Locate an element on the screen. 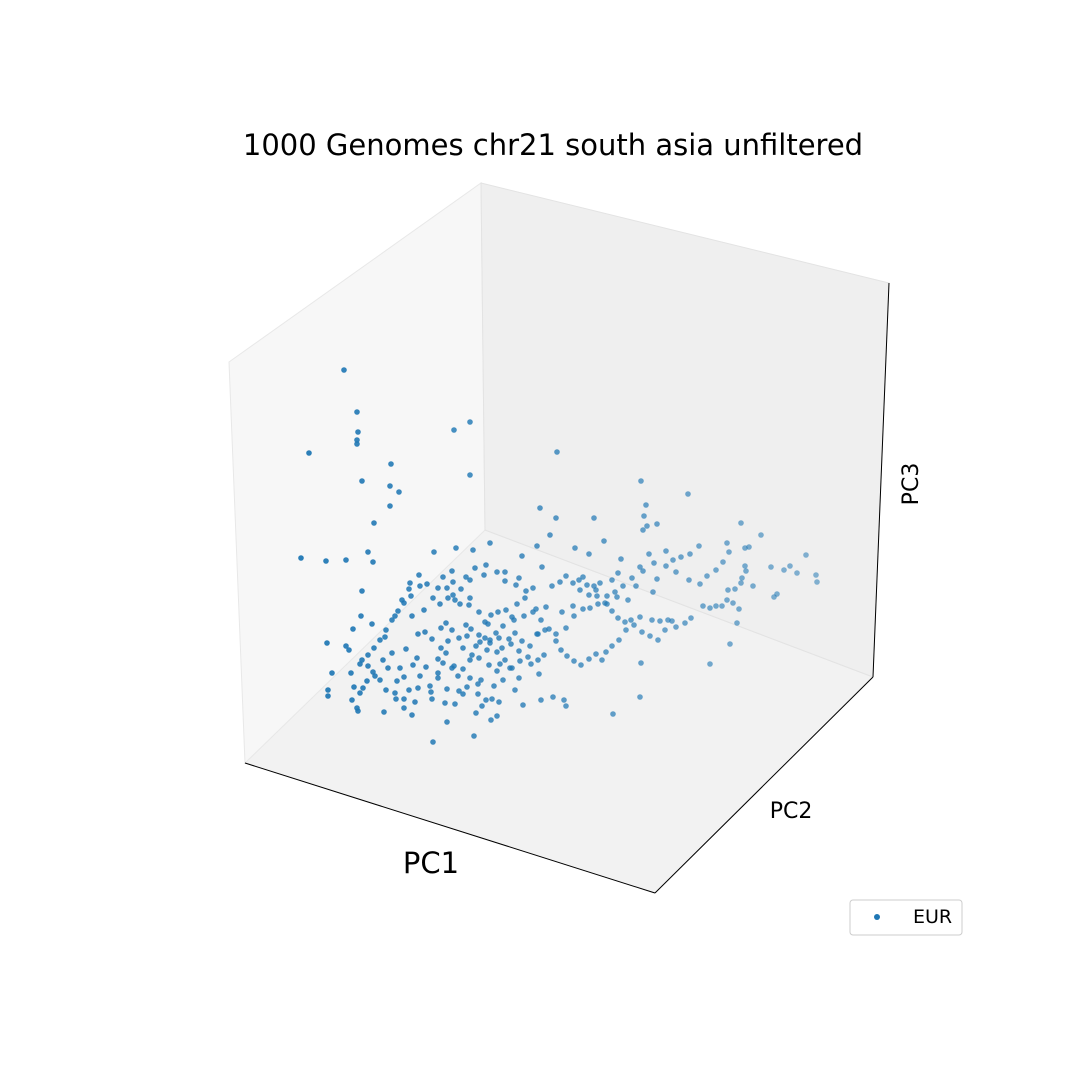 The height and width of the screenshot is (1080, 1080). legend: EUR is located at coordinates (906, 917).